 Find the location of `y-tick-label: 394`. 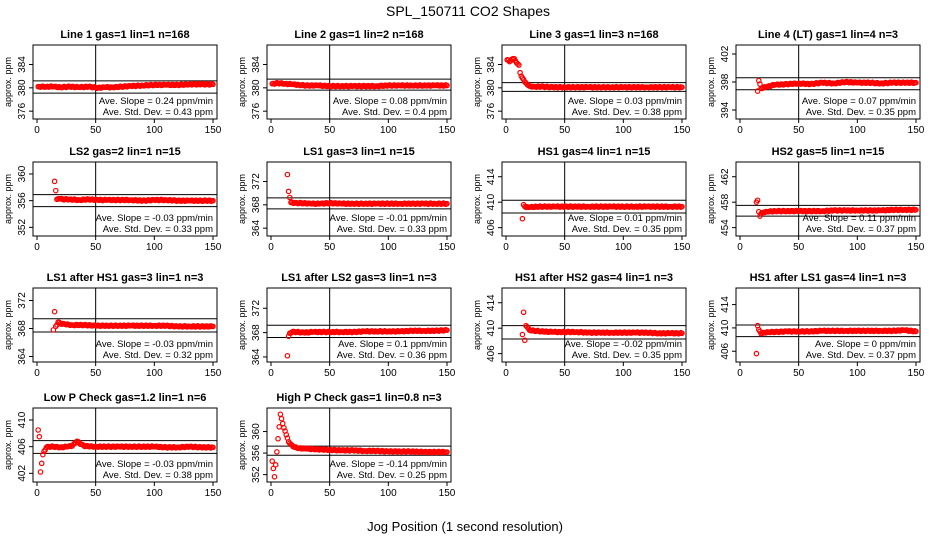

y-tick-label: 394 is located at coordinates (725, 109).